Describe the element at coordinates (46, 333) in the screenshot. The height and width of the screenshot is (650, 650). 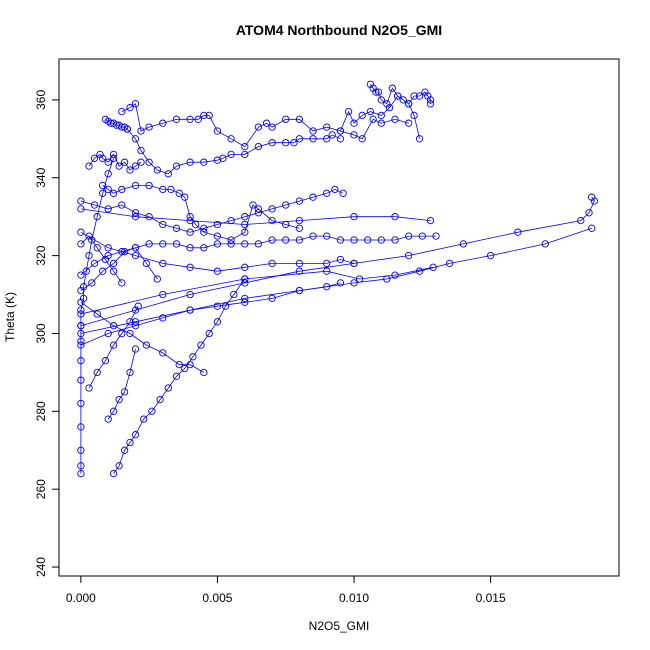
I see `y-axis: 240 260 280 300 320 340 360` at that location.